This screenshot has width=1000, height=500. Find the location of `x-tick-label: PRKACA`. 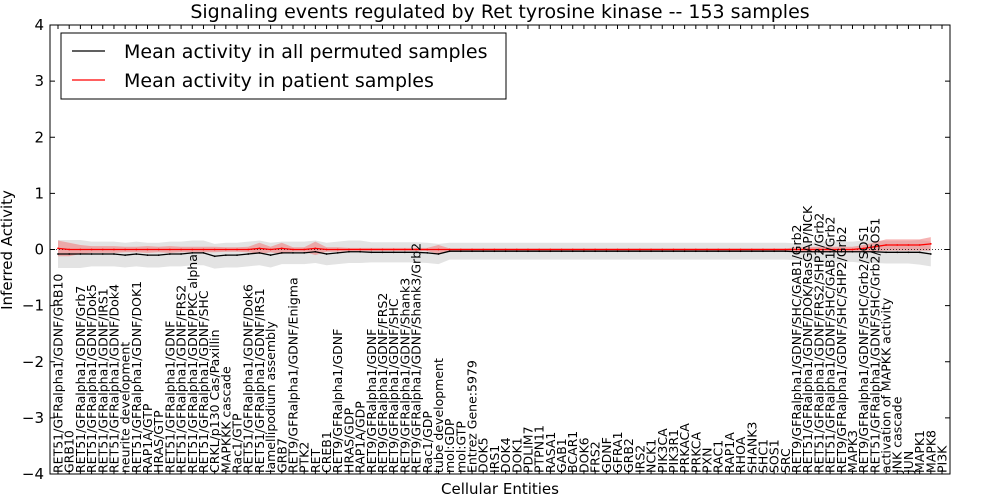

x-tick-label: PRKACA is located at coordinates (684, 448).